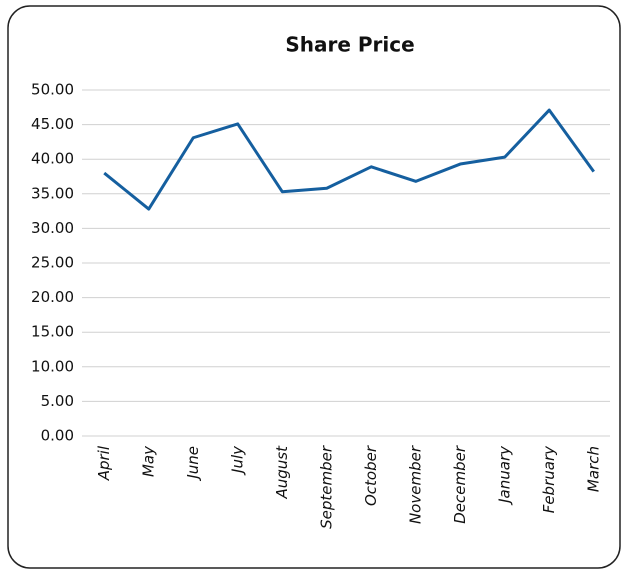 The height and width of the screenshot is (573, 626). What do you see at coordinates (104, 463) in the screenshot?
I see `x-tick-label: April` at bounding box center [104, 463].